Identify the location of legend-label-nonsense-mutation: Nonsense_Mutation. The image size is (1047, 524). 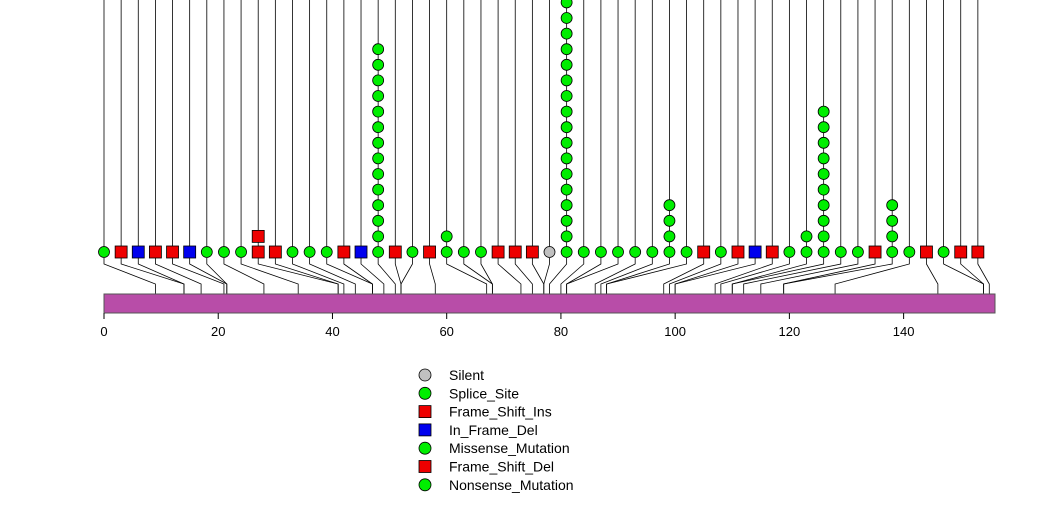
(511, 485).